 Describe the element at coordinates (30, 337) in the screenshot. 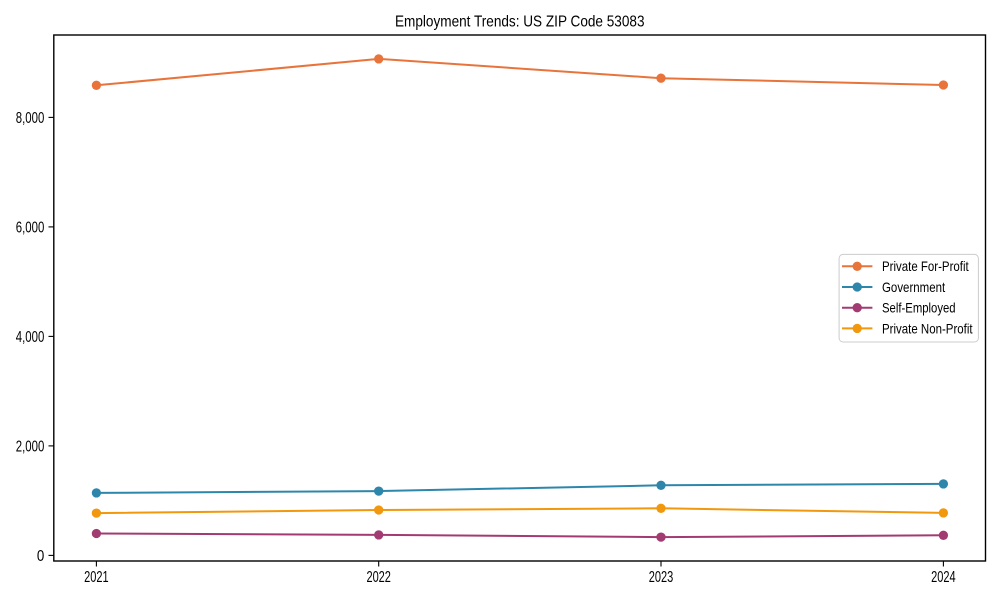

I see `svg-text: 4,000` at that location.